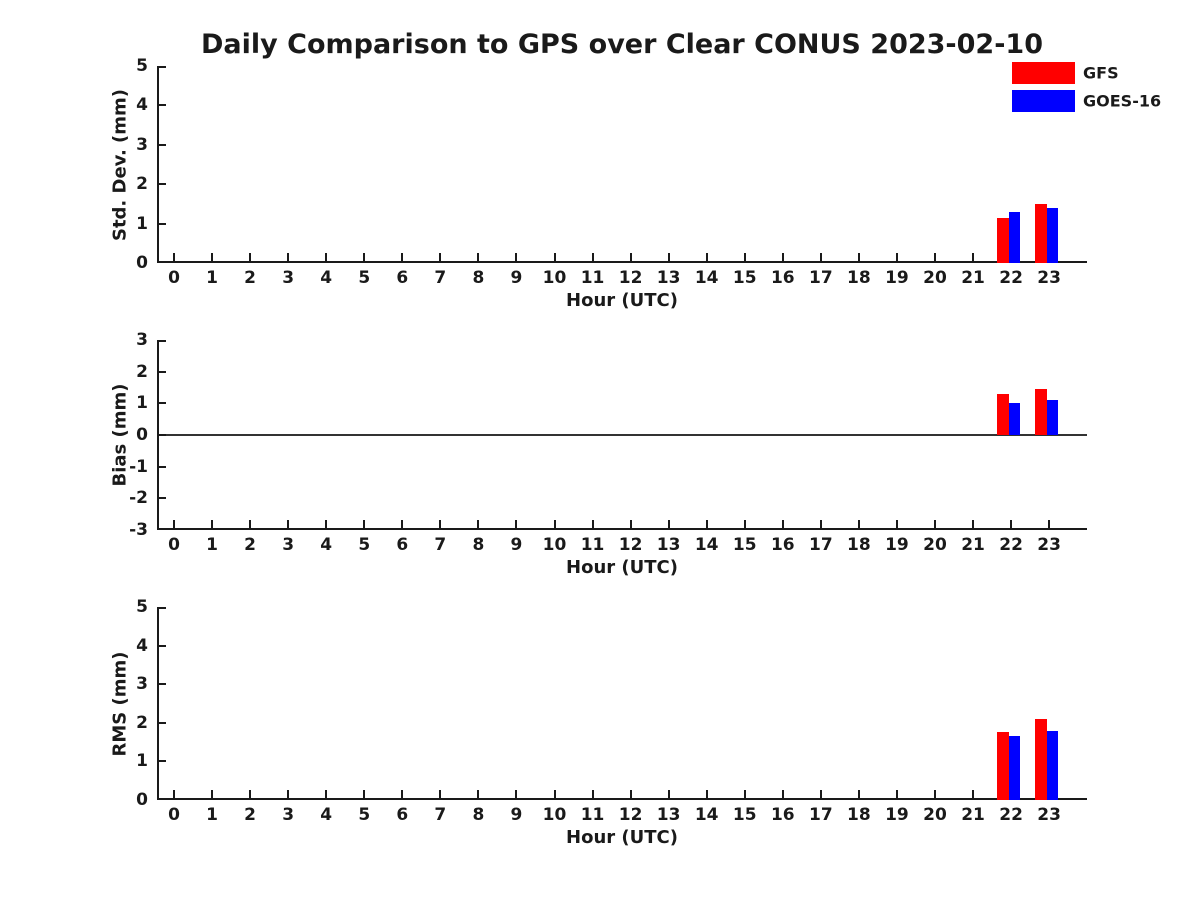  I want to click on y-axis-spine, so click(158, 435).